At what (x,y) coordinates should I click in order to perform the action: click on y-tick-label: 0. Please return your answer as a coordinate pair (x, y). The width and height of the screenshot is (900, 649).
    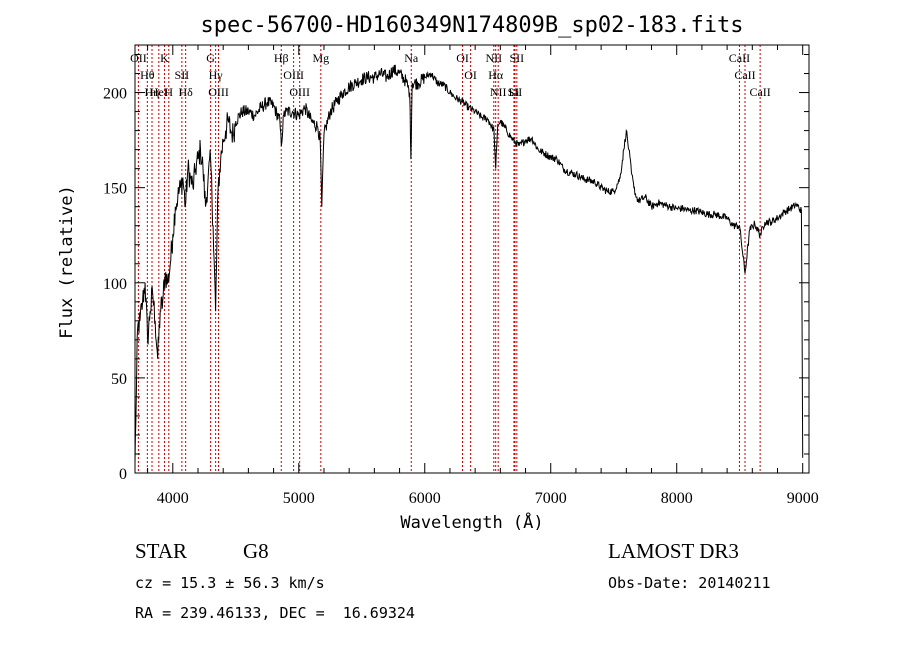
    Looking at the image, I should click on (123, 474).